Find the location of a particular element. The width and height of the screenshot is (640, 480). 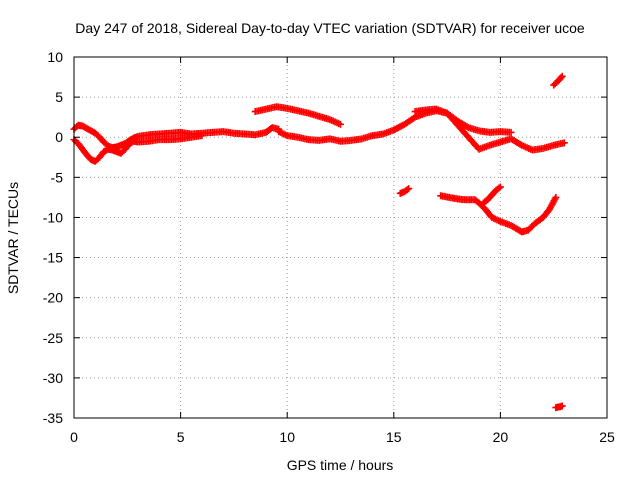

x-tick-label: 5 is located at coordinates (181, 437).